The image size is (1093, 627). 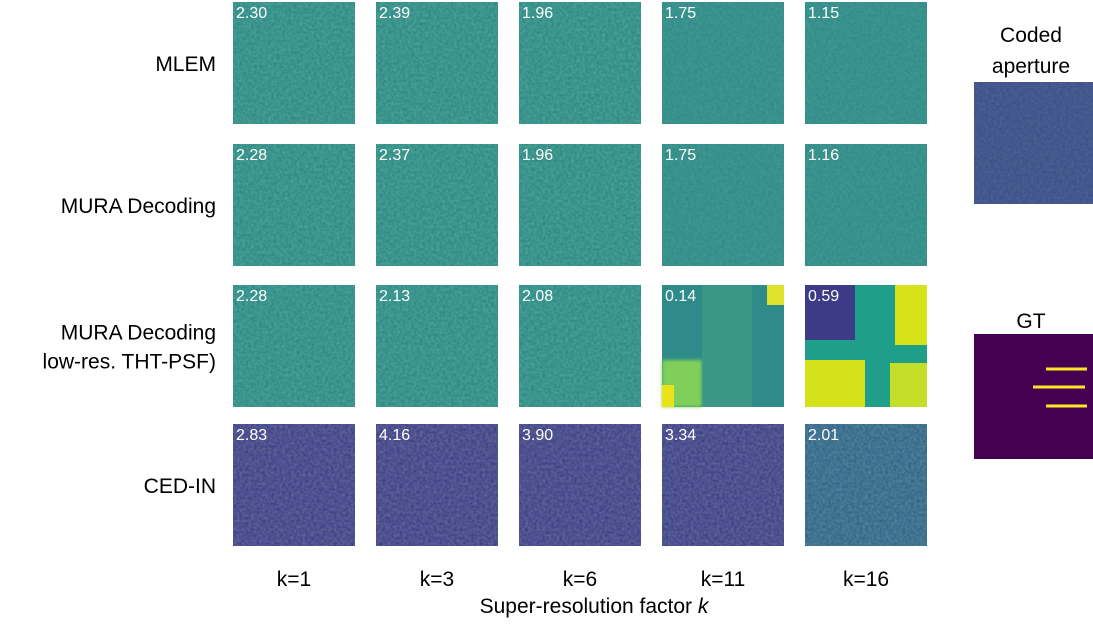 I want to click on score: 2.30, so click(x=251, y=13).